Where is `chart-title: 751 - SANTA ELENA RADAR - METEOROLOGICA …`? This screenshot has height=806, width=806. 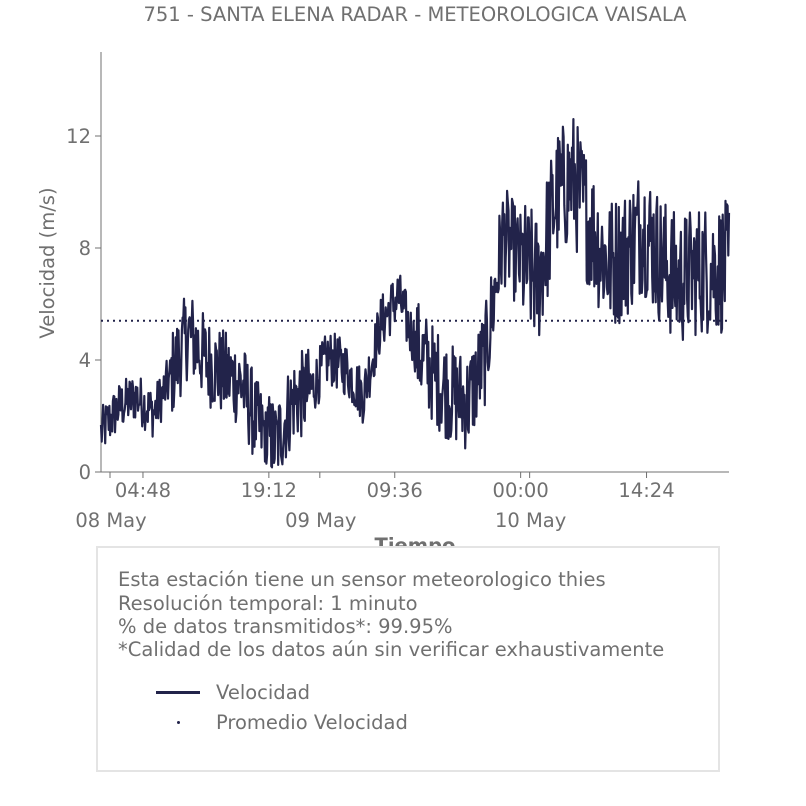 chart-title: 751 - SANTA ELENA RADAR - METEOROLOGICA … is located at coordinates (415, 14).